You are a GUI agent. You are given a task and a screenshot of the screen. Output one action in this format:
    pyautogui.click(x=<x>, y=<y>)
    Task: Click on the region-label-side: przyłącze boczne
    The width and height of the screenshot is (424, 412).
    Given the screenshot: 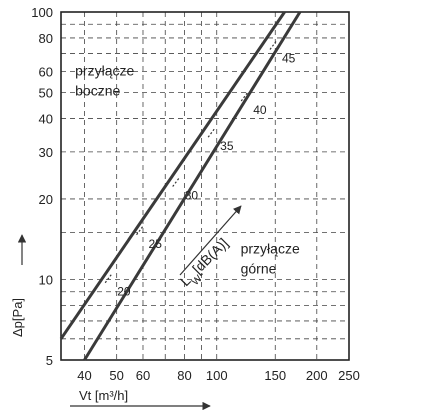 What is the action you would take?
    pyautogui.click(x=104, y=80)
    